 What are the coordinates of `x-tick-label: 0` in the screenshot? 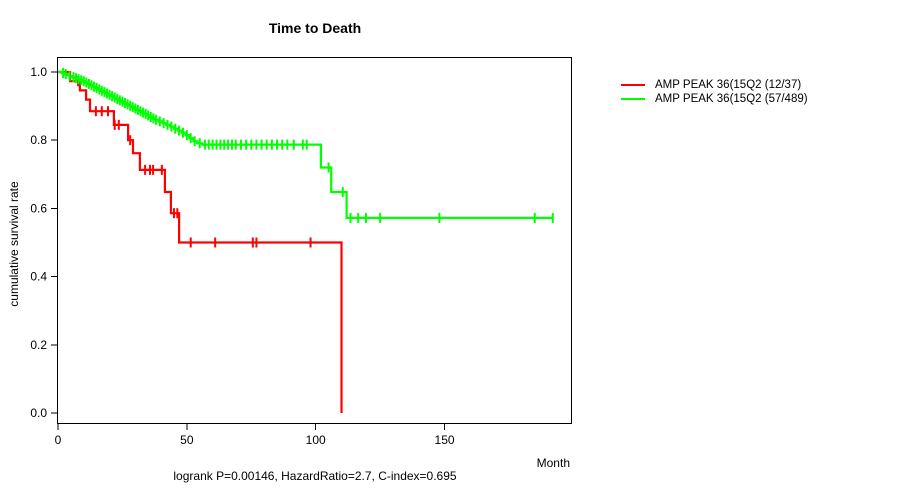 It's located at (58, 440).